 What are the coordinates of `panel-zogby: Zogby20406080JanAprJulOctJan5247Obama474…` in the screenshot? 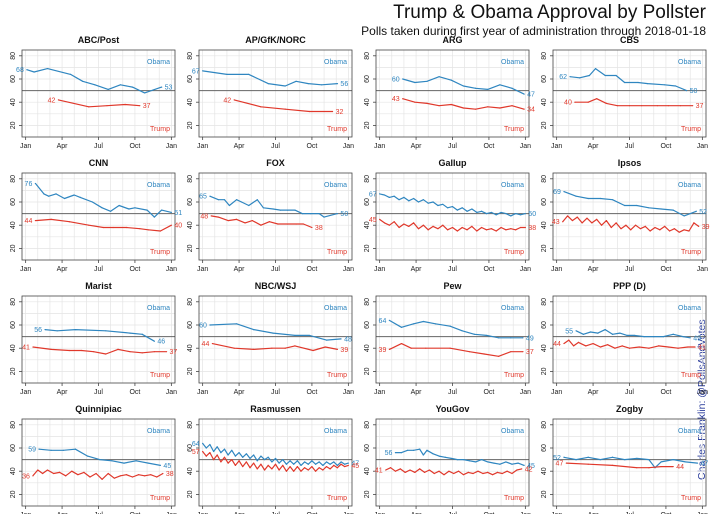 It's located at (624, 459).